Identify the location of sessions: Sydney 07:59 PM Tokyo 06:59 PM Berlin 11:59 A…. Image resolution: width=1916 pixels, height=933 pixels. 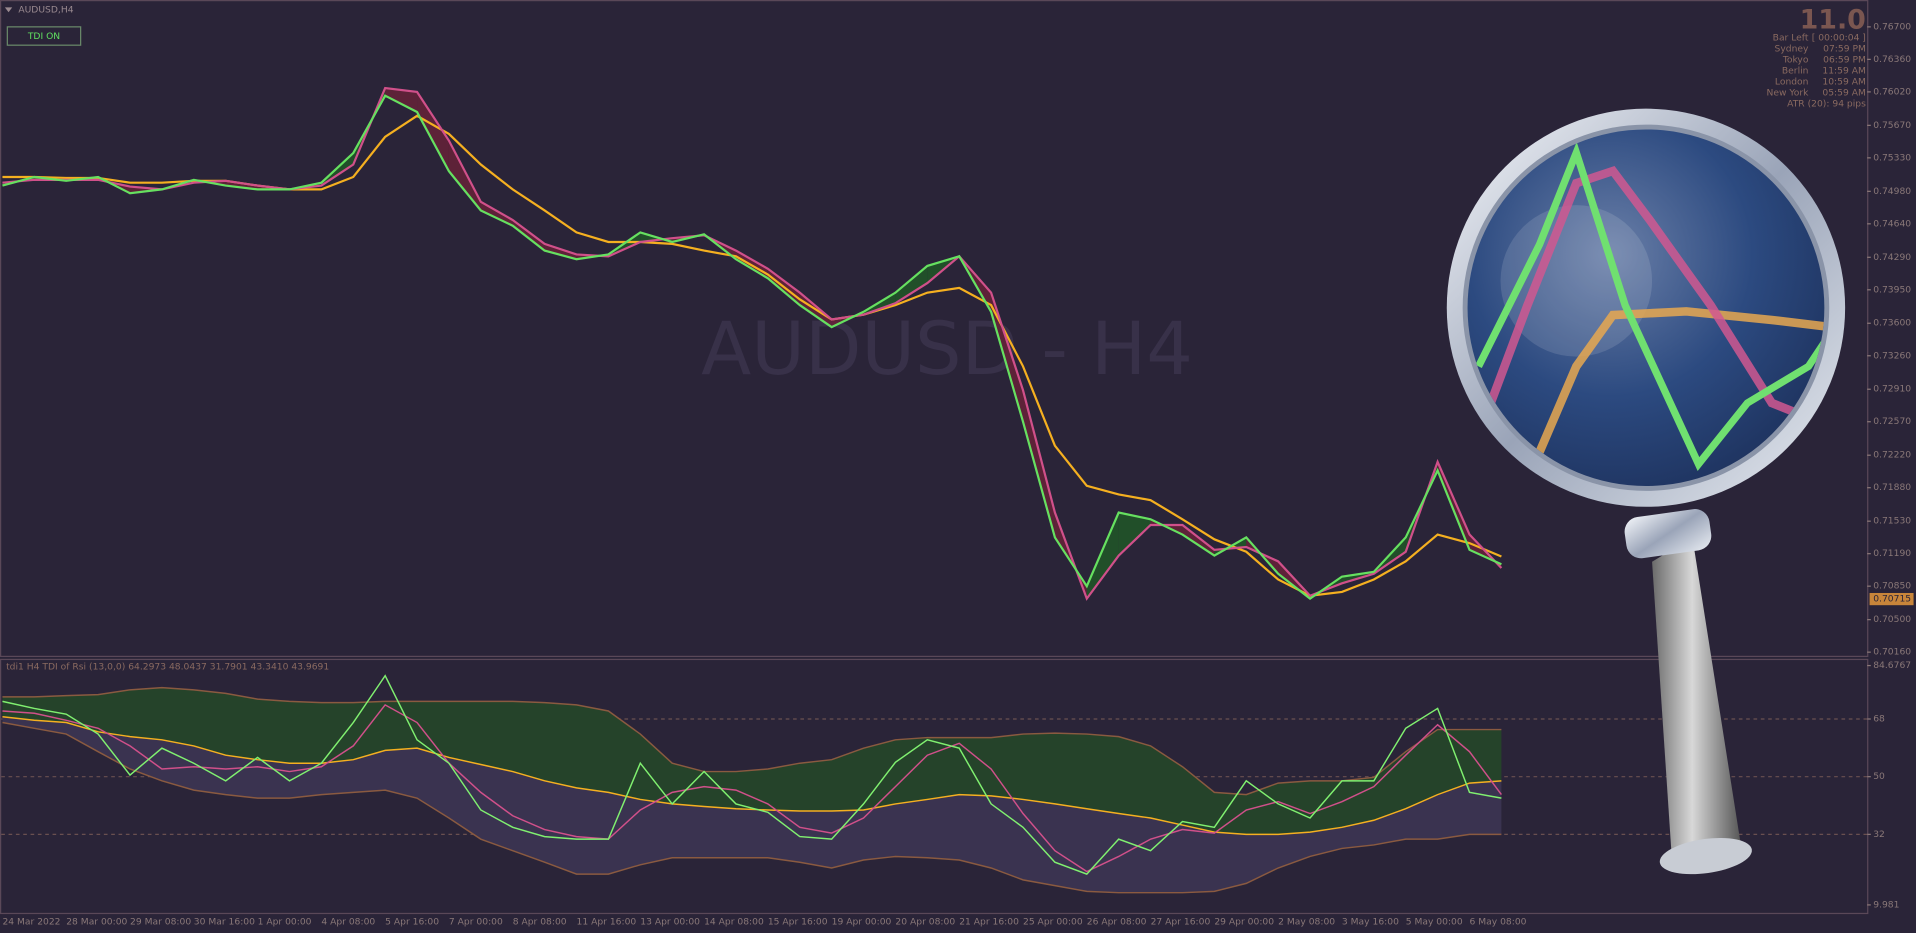
(1816, 70).